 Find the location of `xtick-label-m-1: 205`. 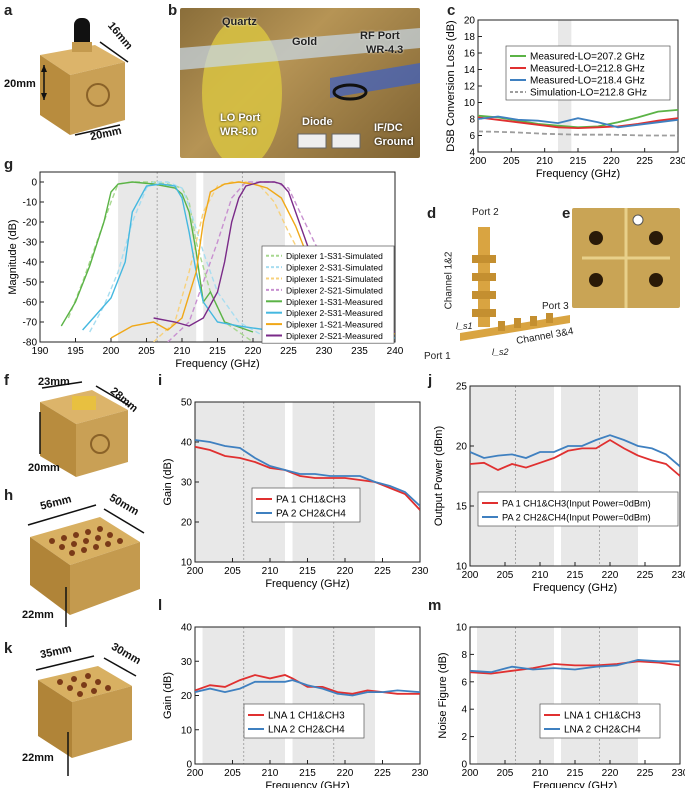

xtick-label-m-1: 205 is located at coordinates (505, 773).